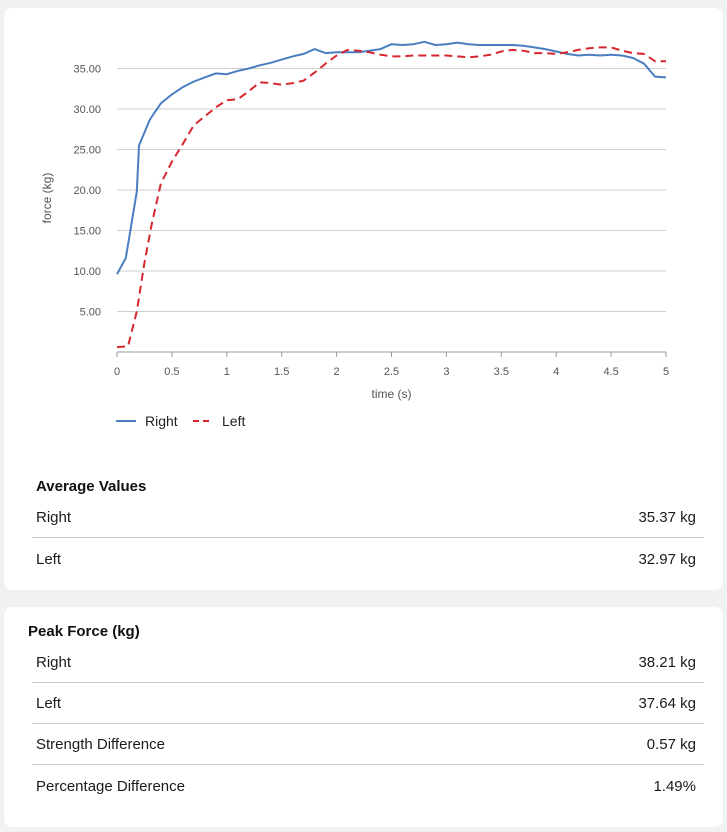 The width and height of the screenshot is (727, 832). What do you see at coordinates (392, 394) in the screenshot?
I see `x-axis-title: time (s)` at bounding box center [392, 394].